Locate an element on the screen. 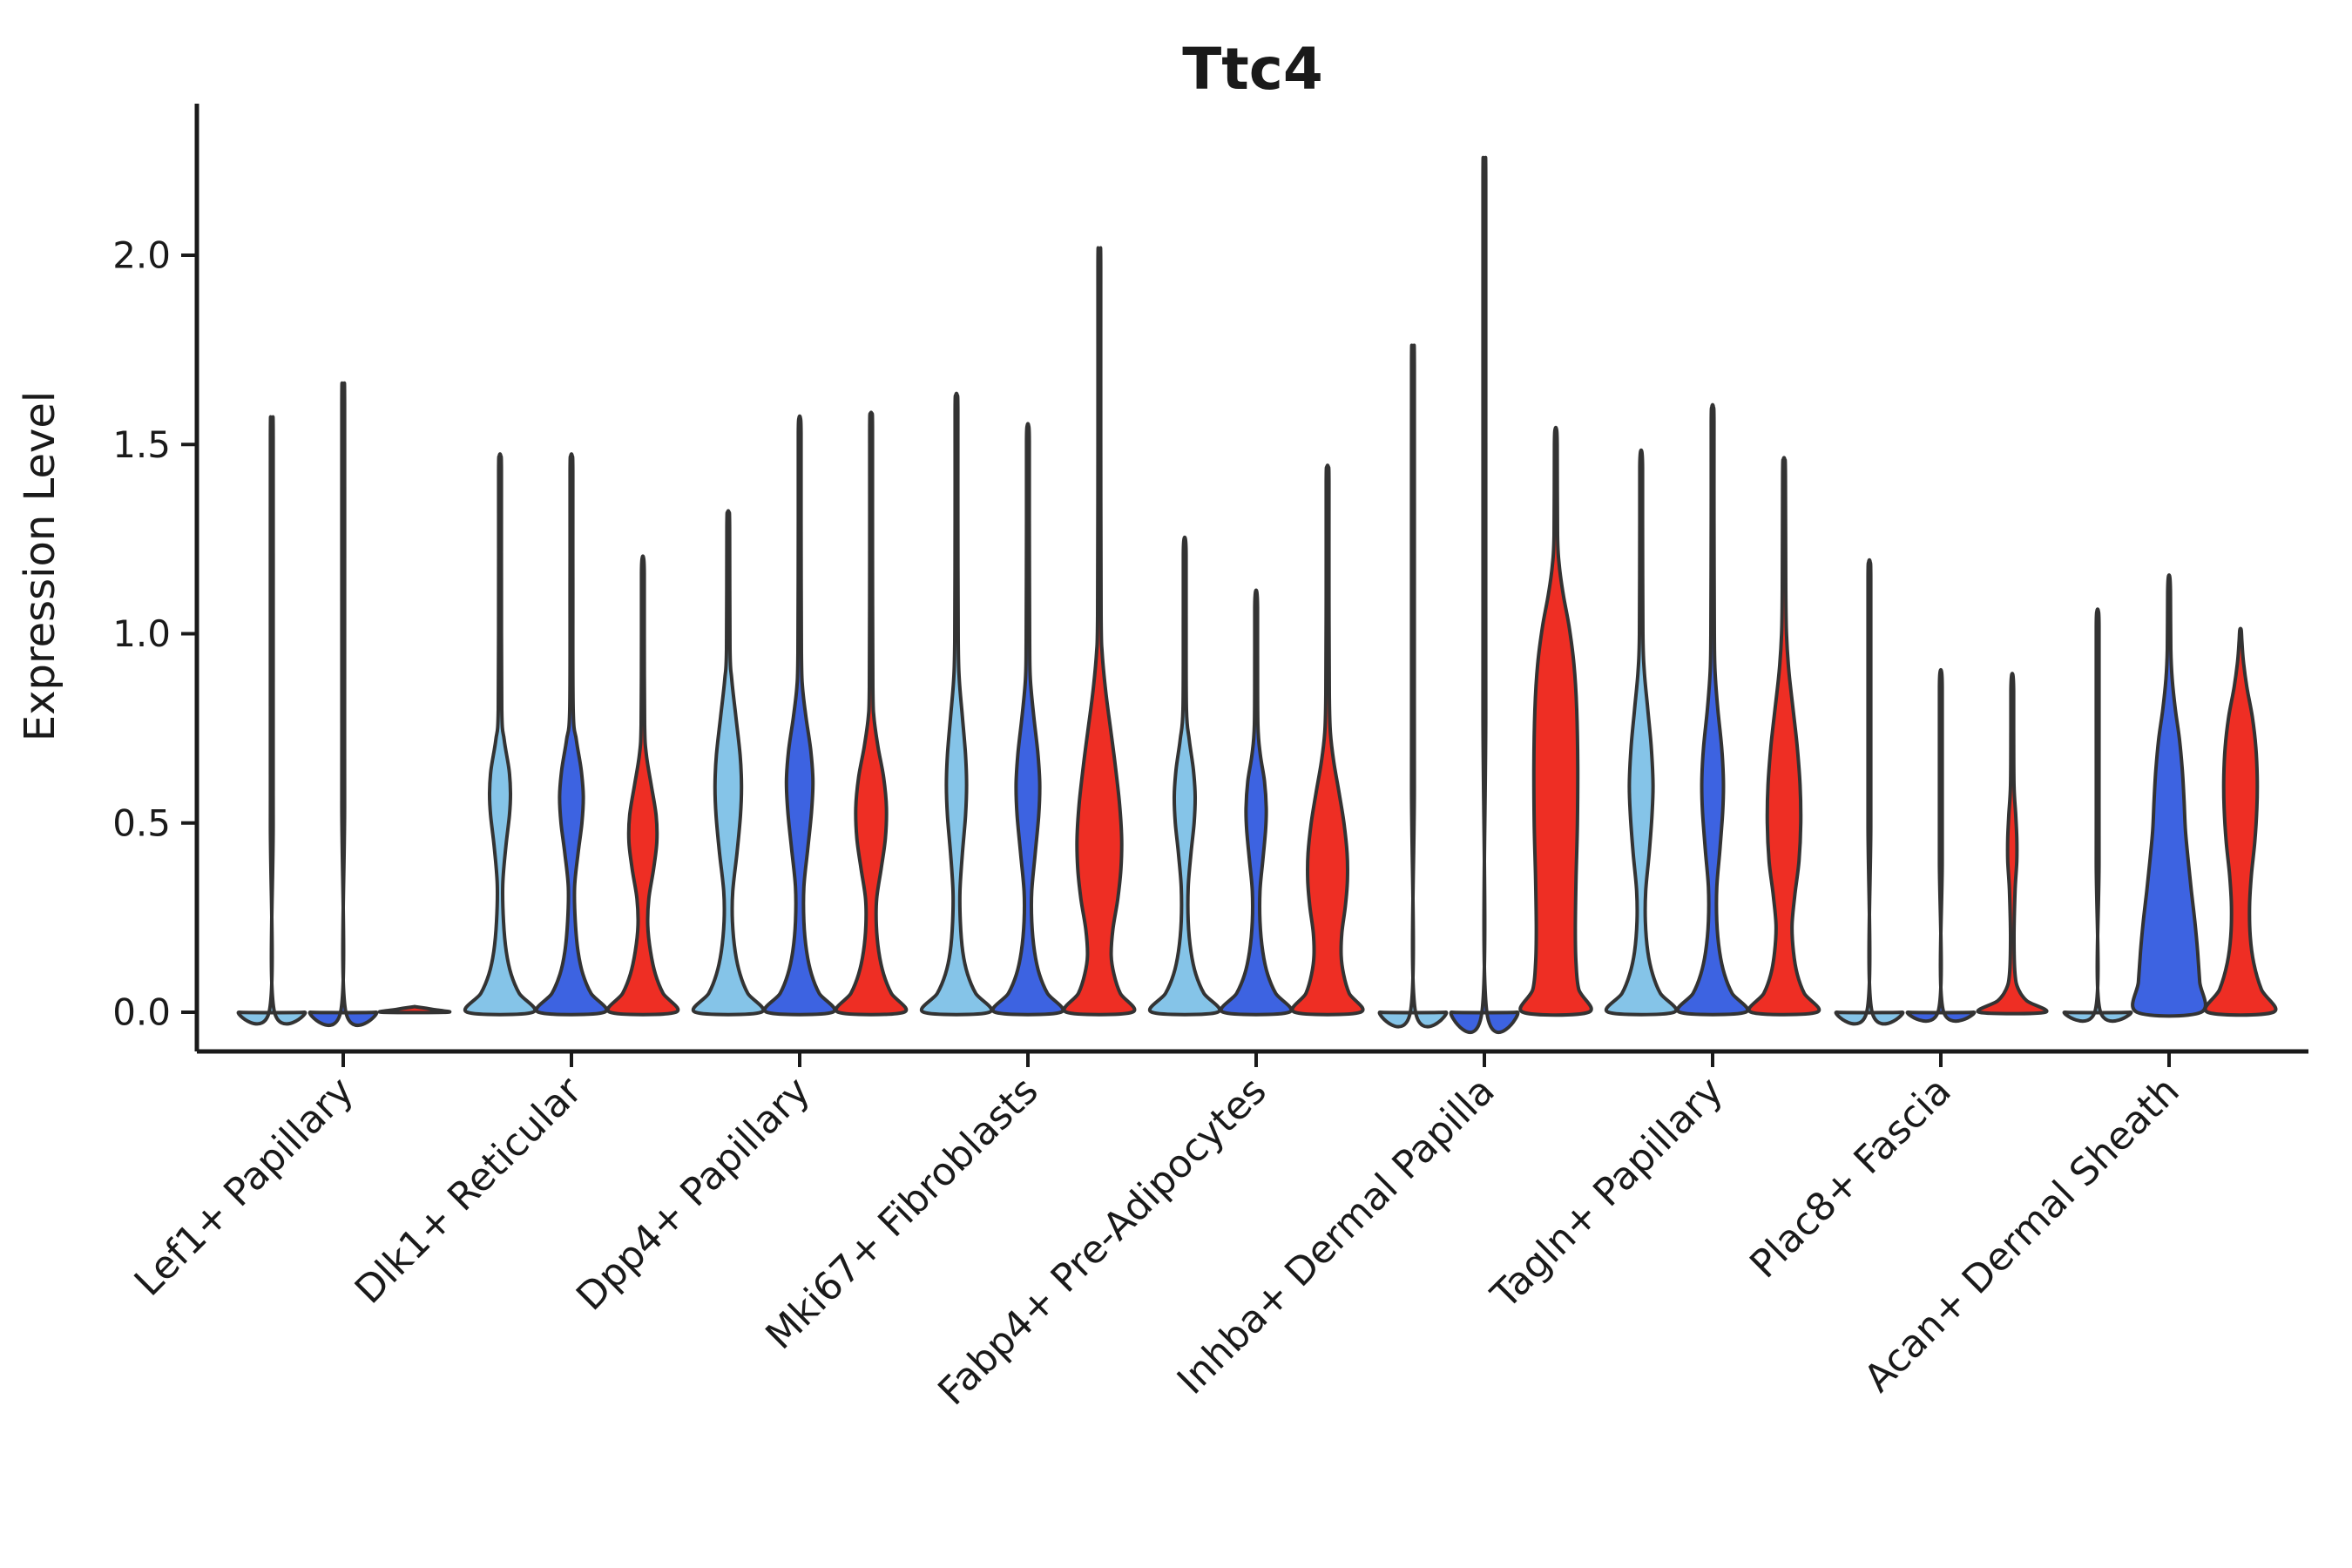  x-tick-label: Lef1+ Papillary is located at coordinates (244, 1187).